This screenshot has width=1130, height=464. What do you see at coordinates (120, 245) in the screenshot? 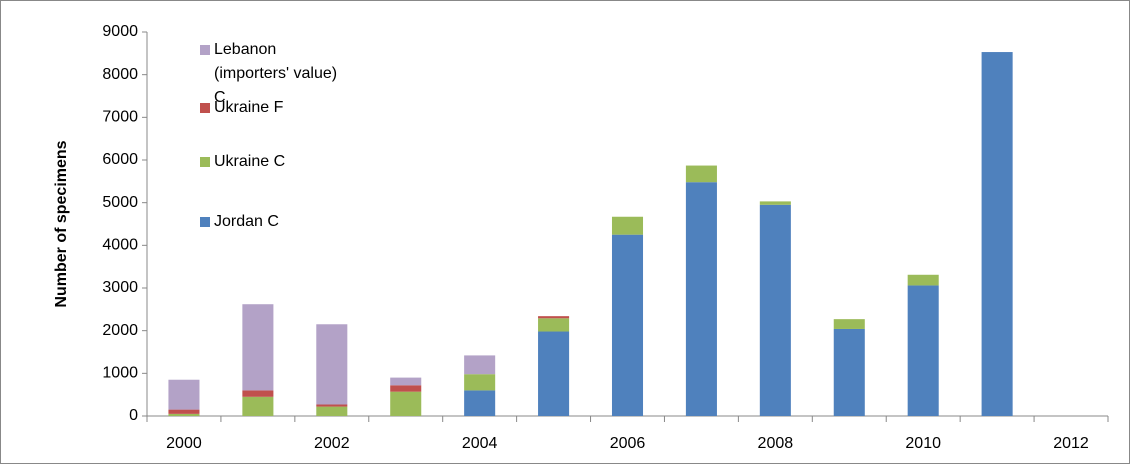
I see `y-tick-label: 4000` at bounding box center [120, 245].